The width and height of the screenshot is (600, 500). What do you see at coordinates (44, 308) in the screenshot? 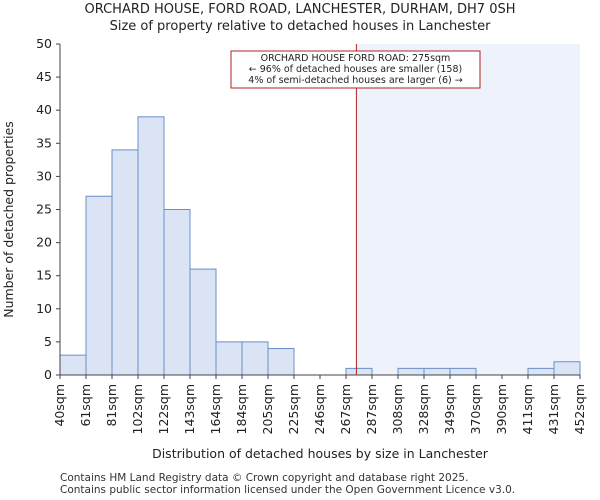
I see `y-tick-label: 10` at bounding box center [44, 308].